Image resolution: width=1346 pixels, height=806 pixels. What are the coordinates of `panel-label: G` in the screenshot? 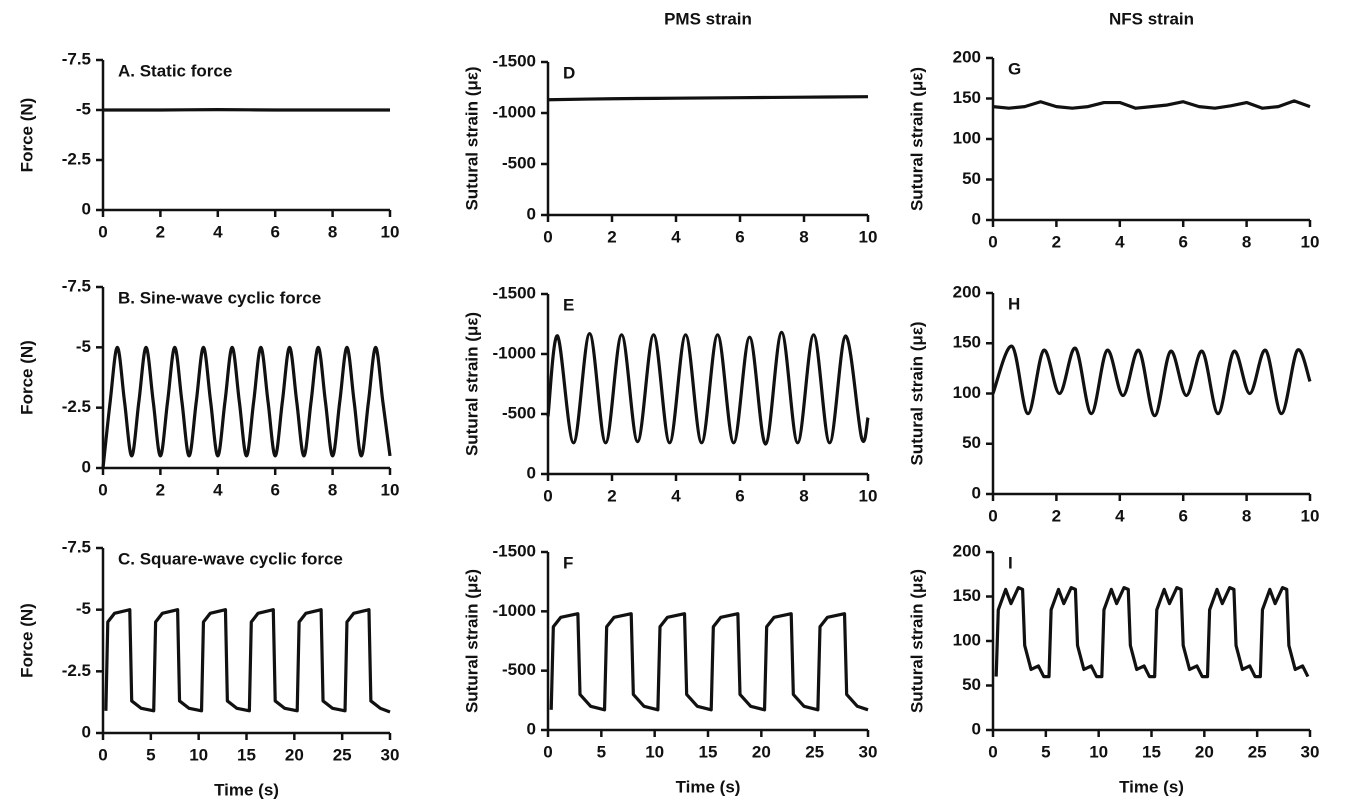 It's located at (1014, 68).